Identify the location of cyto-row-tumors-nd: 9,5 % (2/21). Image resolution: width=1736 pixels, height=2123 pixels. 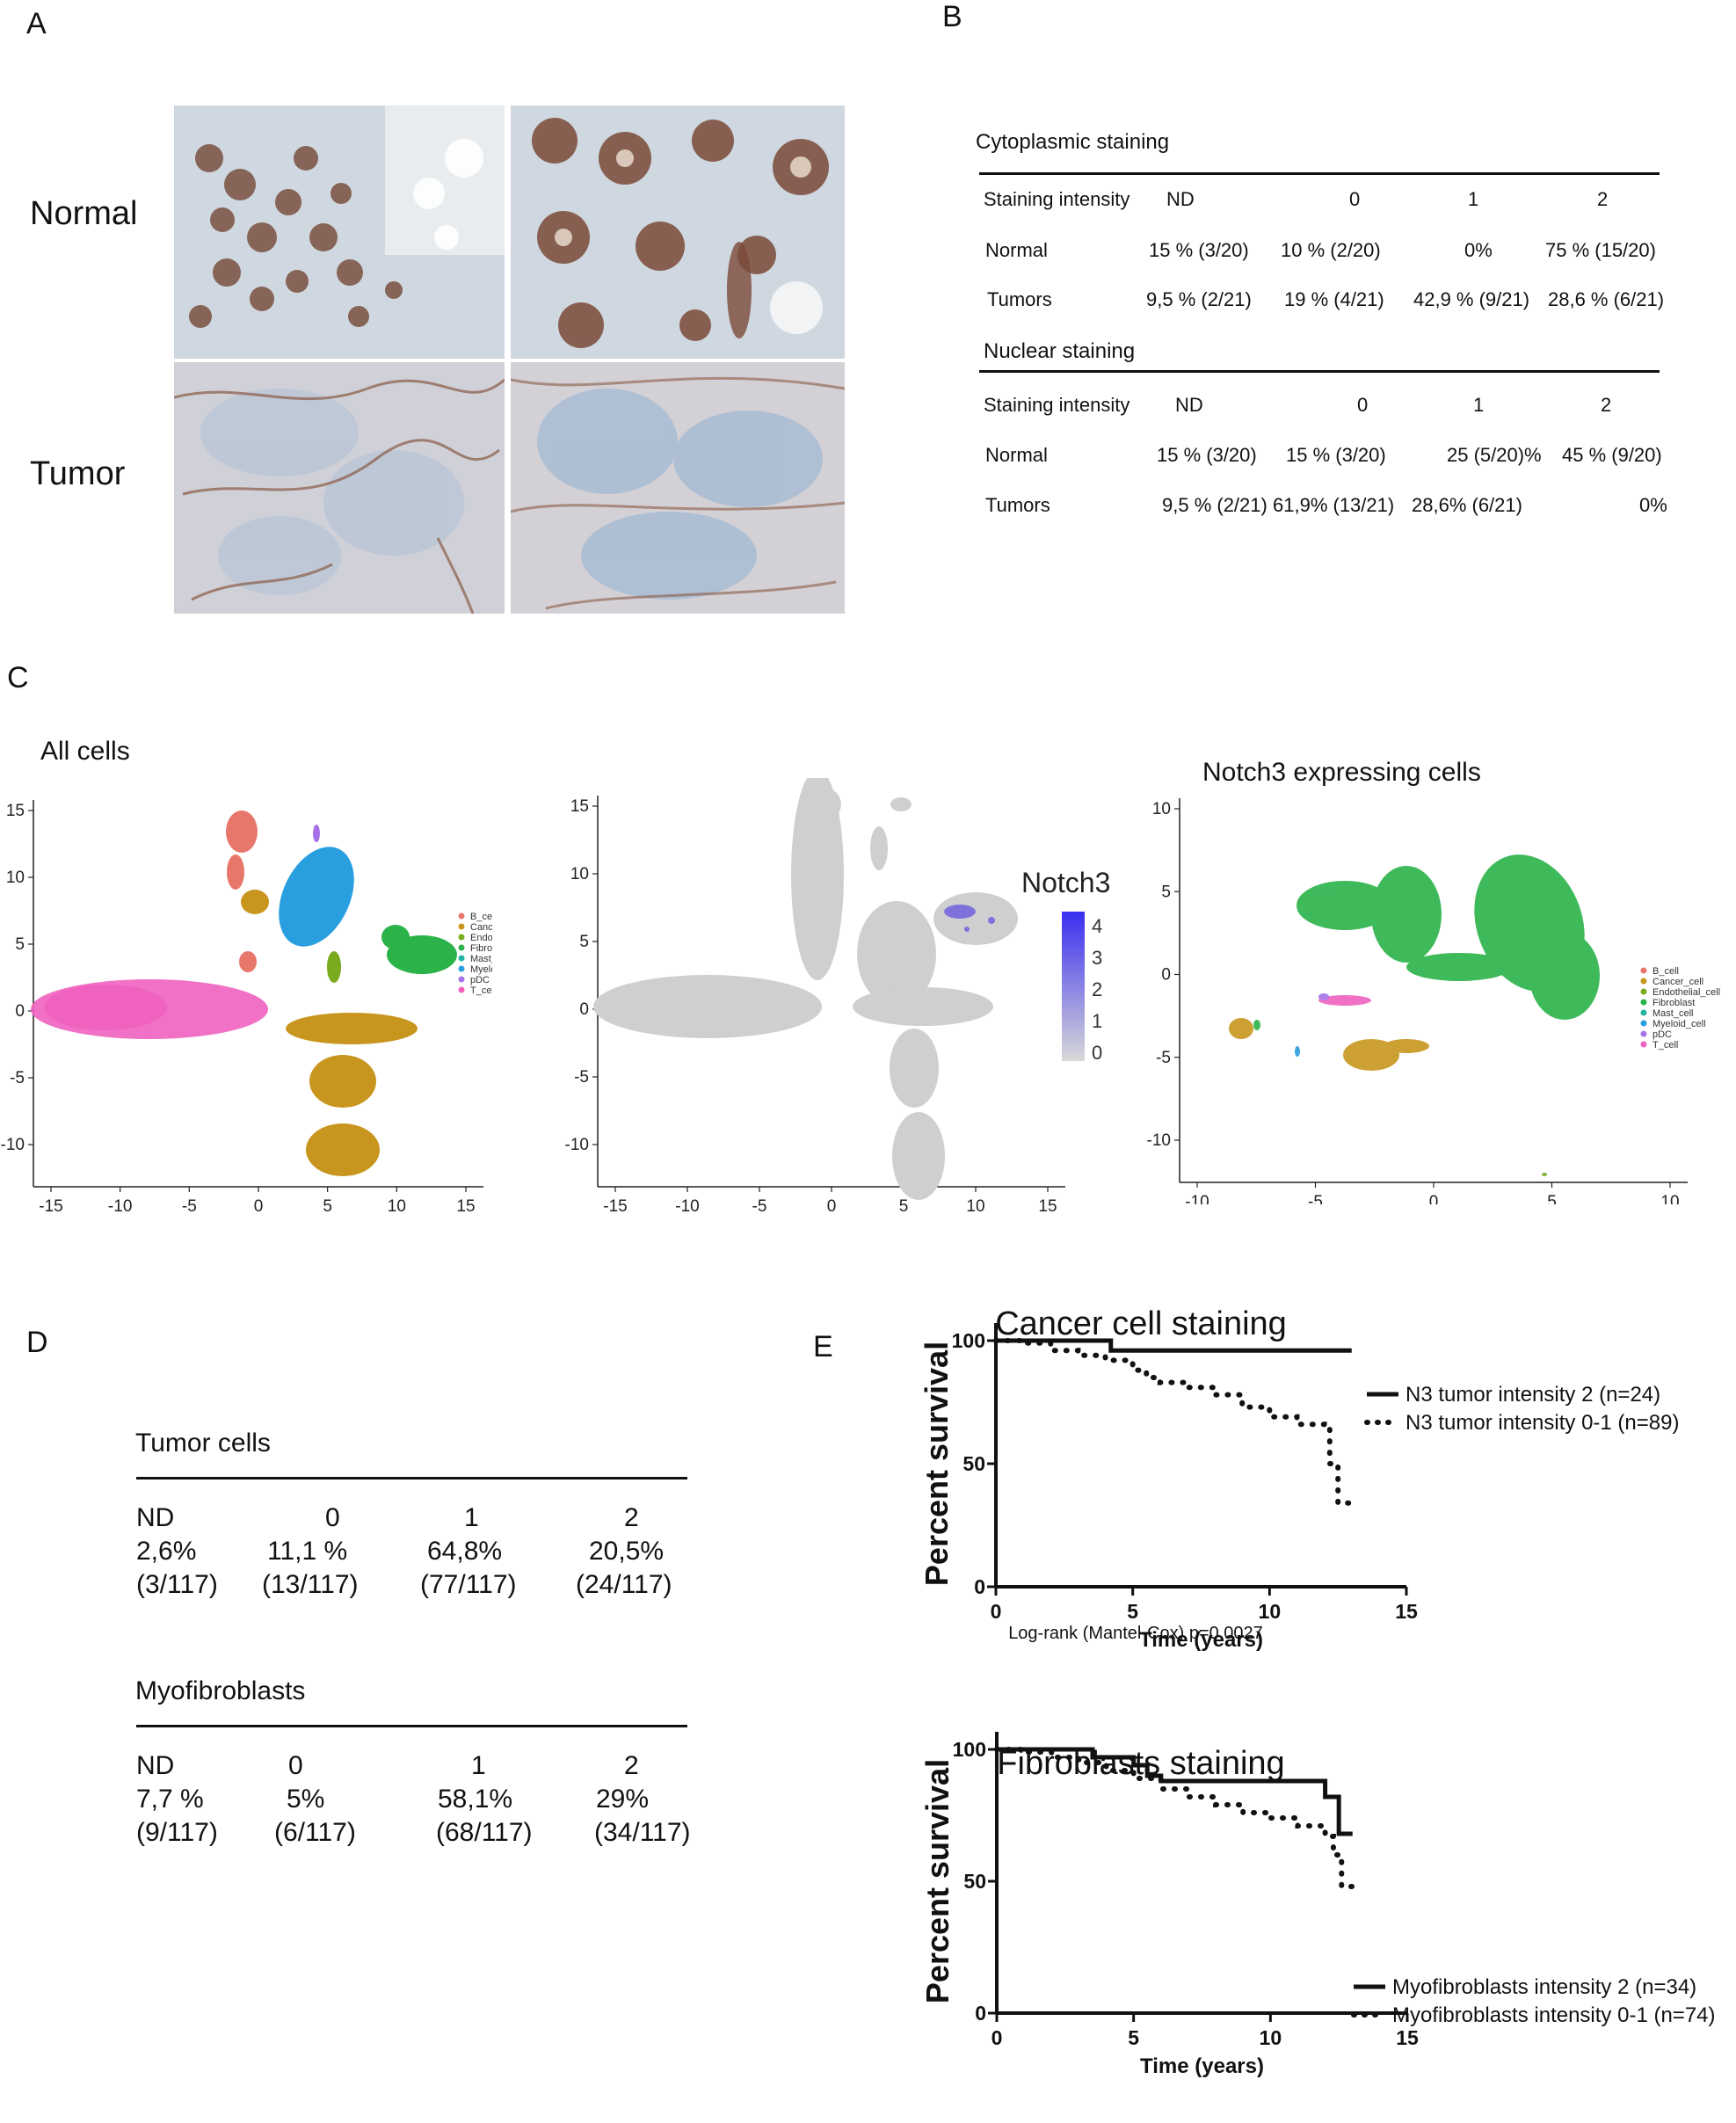
(1199, 299).